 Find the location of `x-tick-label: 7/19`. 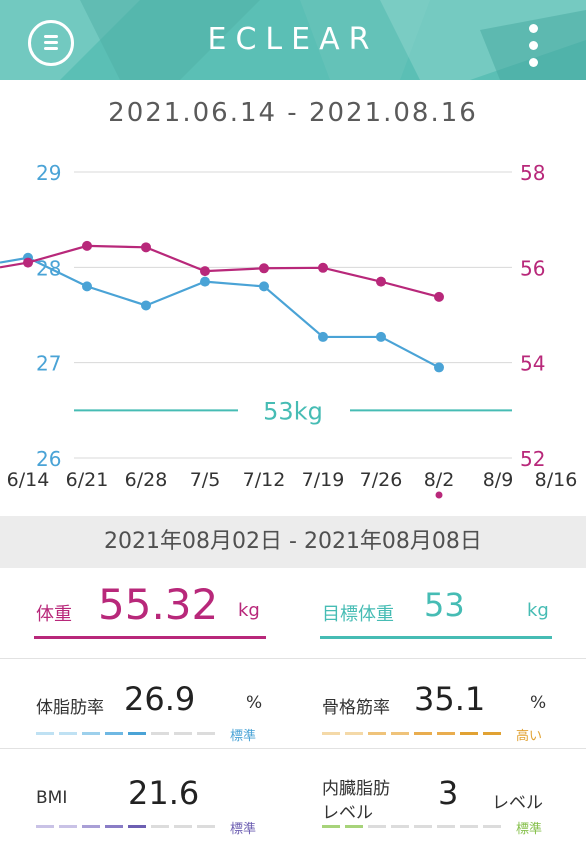

x-tick-label: 7/19 is located at coordinates (323, 480).